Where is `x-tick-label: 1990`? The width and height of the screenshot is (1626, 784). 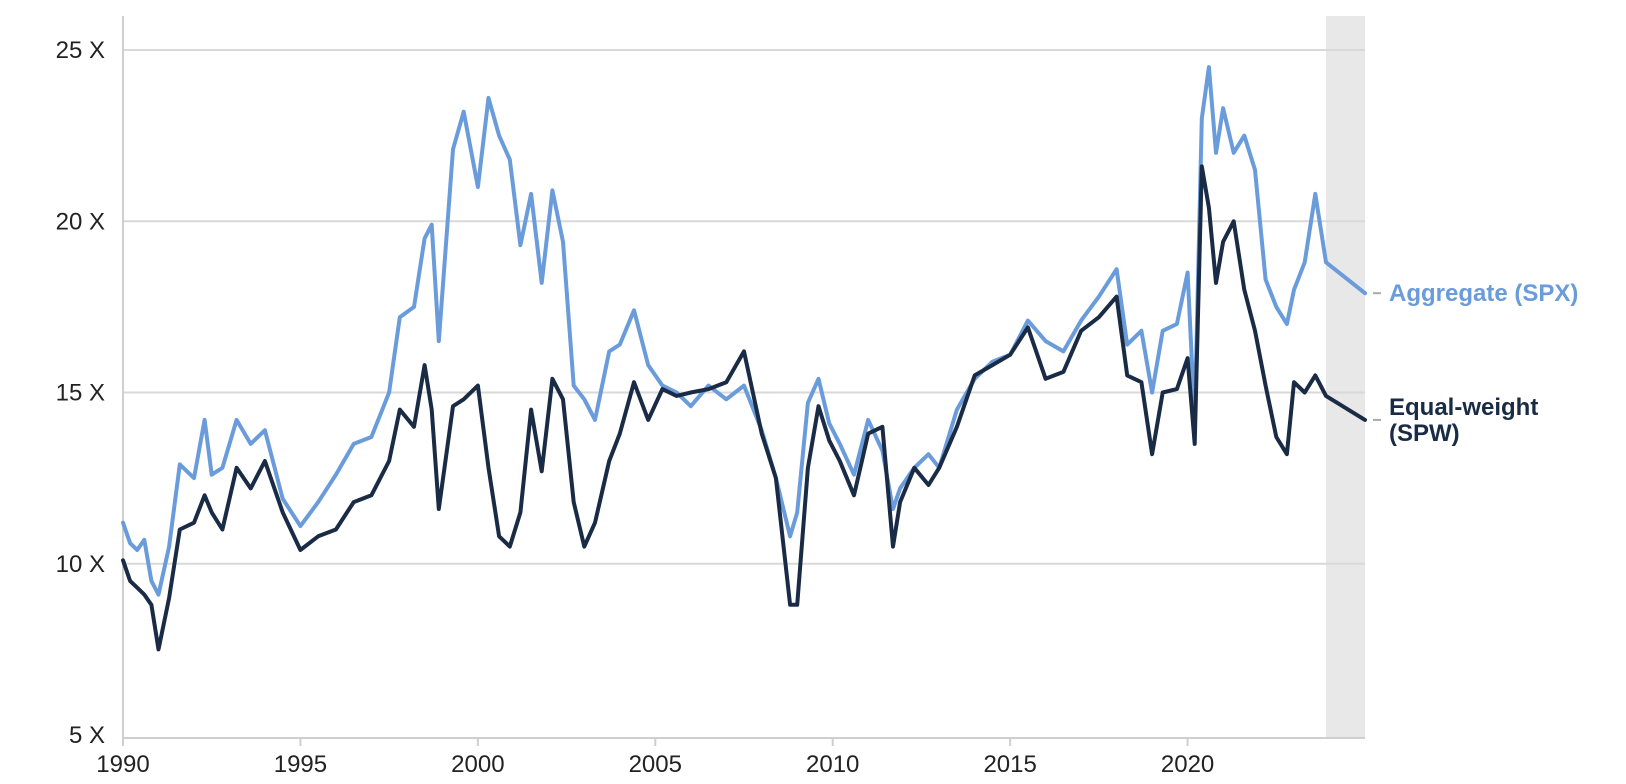
x-tick-label: 1990 is located at coordinates (122, 764).